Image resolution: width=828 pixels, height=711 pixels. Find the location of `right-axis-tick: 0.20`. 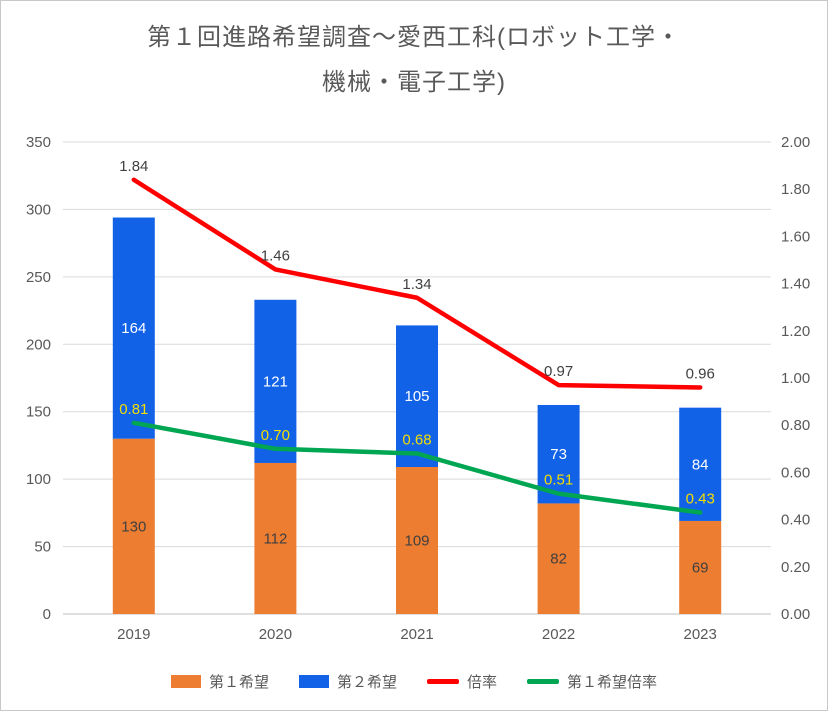

right-axis-tick: 0.20 is located at coordinates (795, 567).